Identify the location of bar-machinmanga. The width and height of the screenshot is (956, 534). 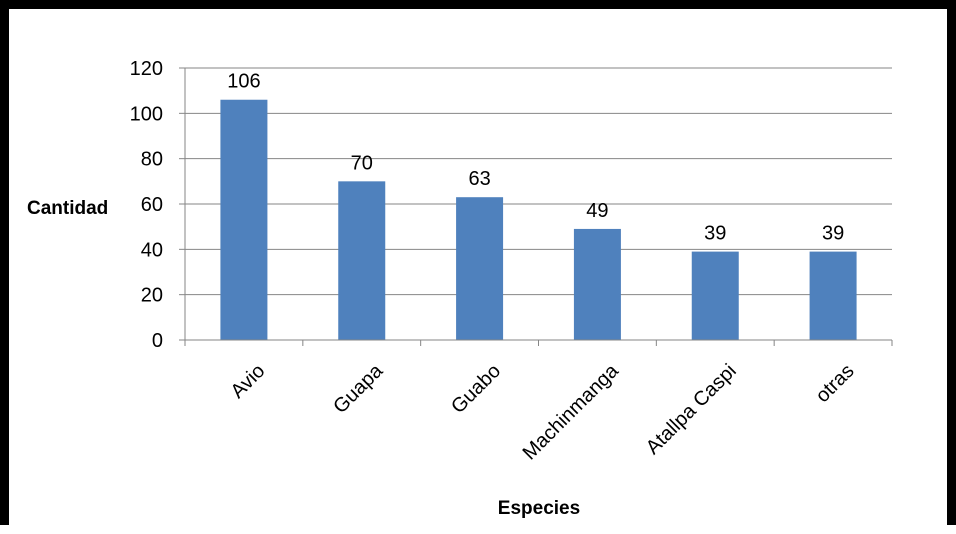
(597, 284).